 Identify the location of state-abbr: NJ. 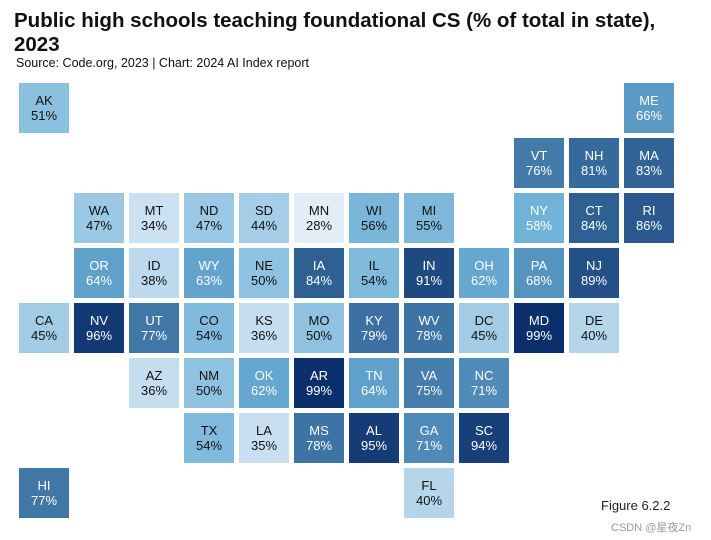
(594, 265).